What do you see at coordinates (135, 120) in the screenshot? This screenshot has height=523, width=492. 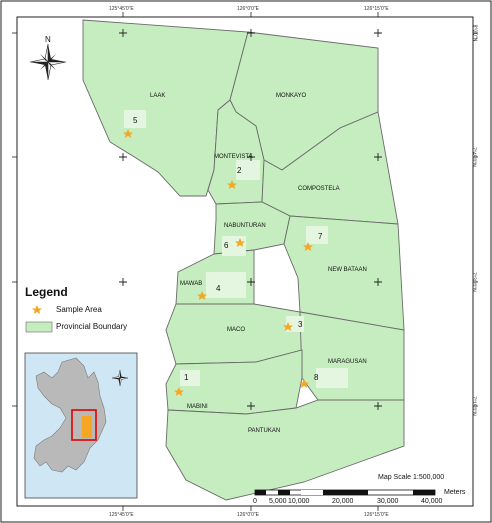 I see `sample-number: 5` at bounding box center [135, 120].